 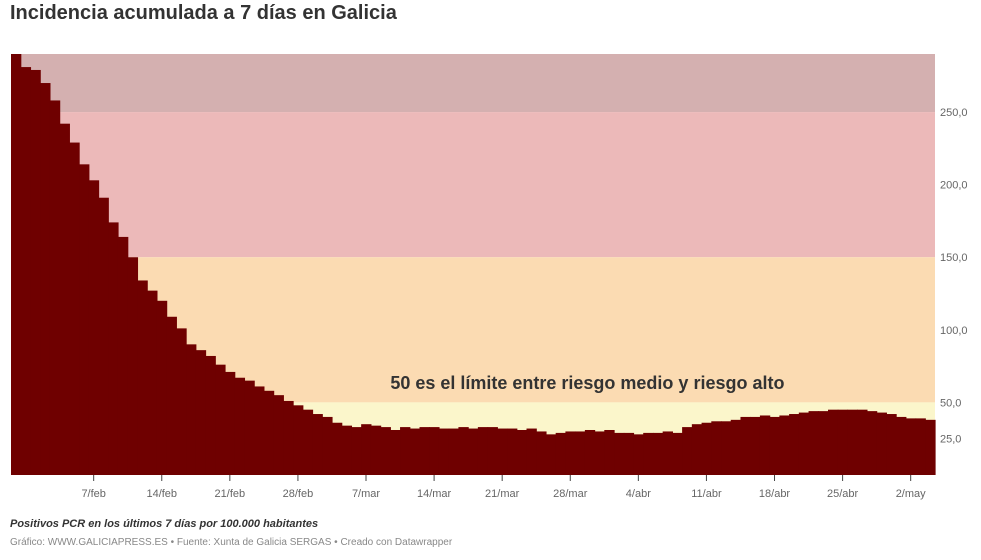 I want to click on x-tick-label: 4/abr, so click(x=638, y=494).